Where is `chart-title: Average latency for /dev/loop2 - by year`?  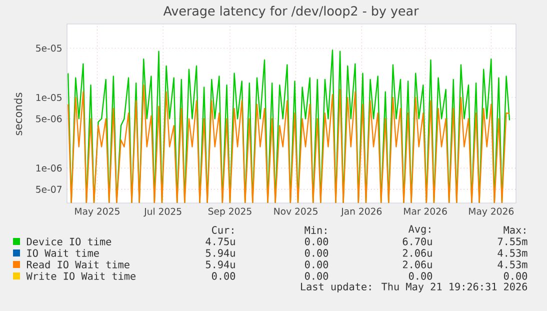
chart-title: Average latency for /dev/loop2 - by year is located at coordinates (291, 12).